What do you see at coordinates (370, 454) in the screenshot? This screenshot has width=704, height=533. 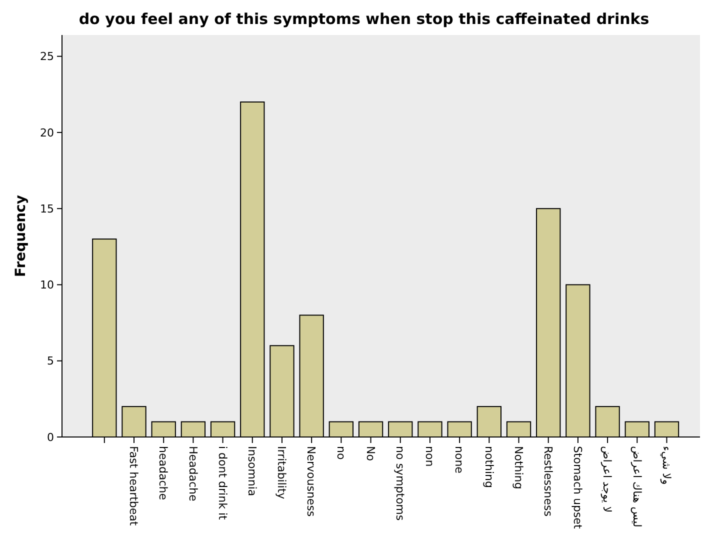 I see `x-tick-label: No` at bounding box center [370, 454].